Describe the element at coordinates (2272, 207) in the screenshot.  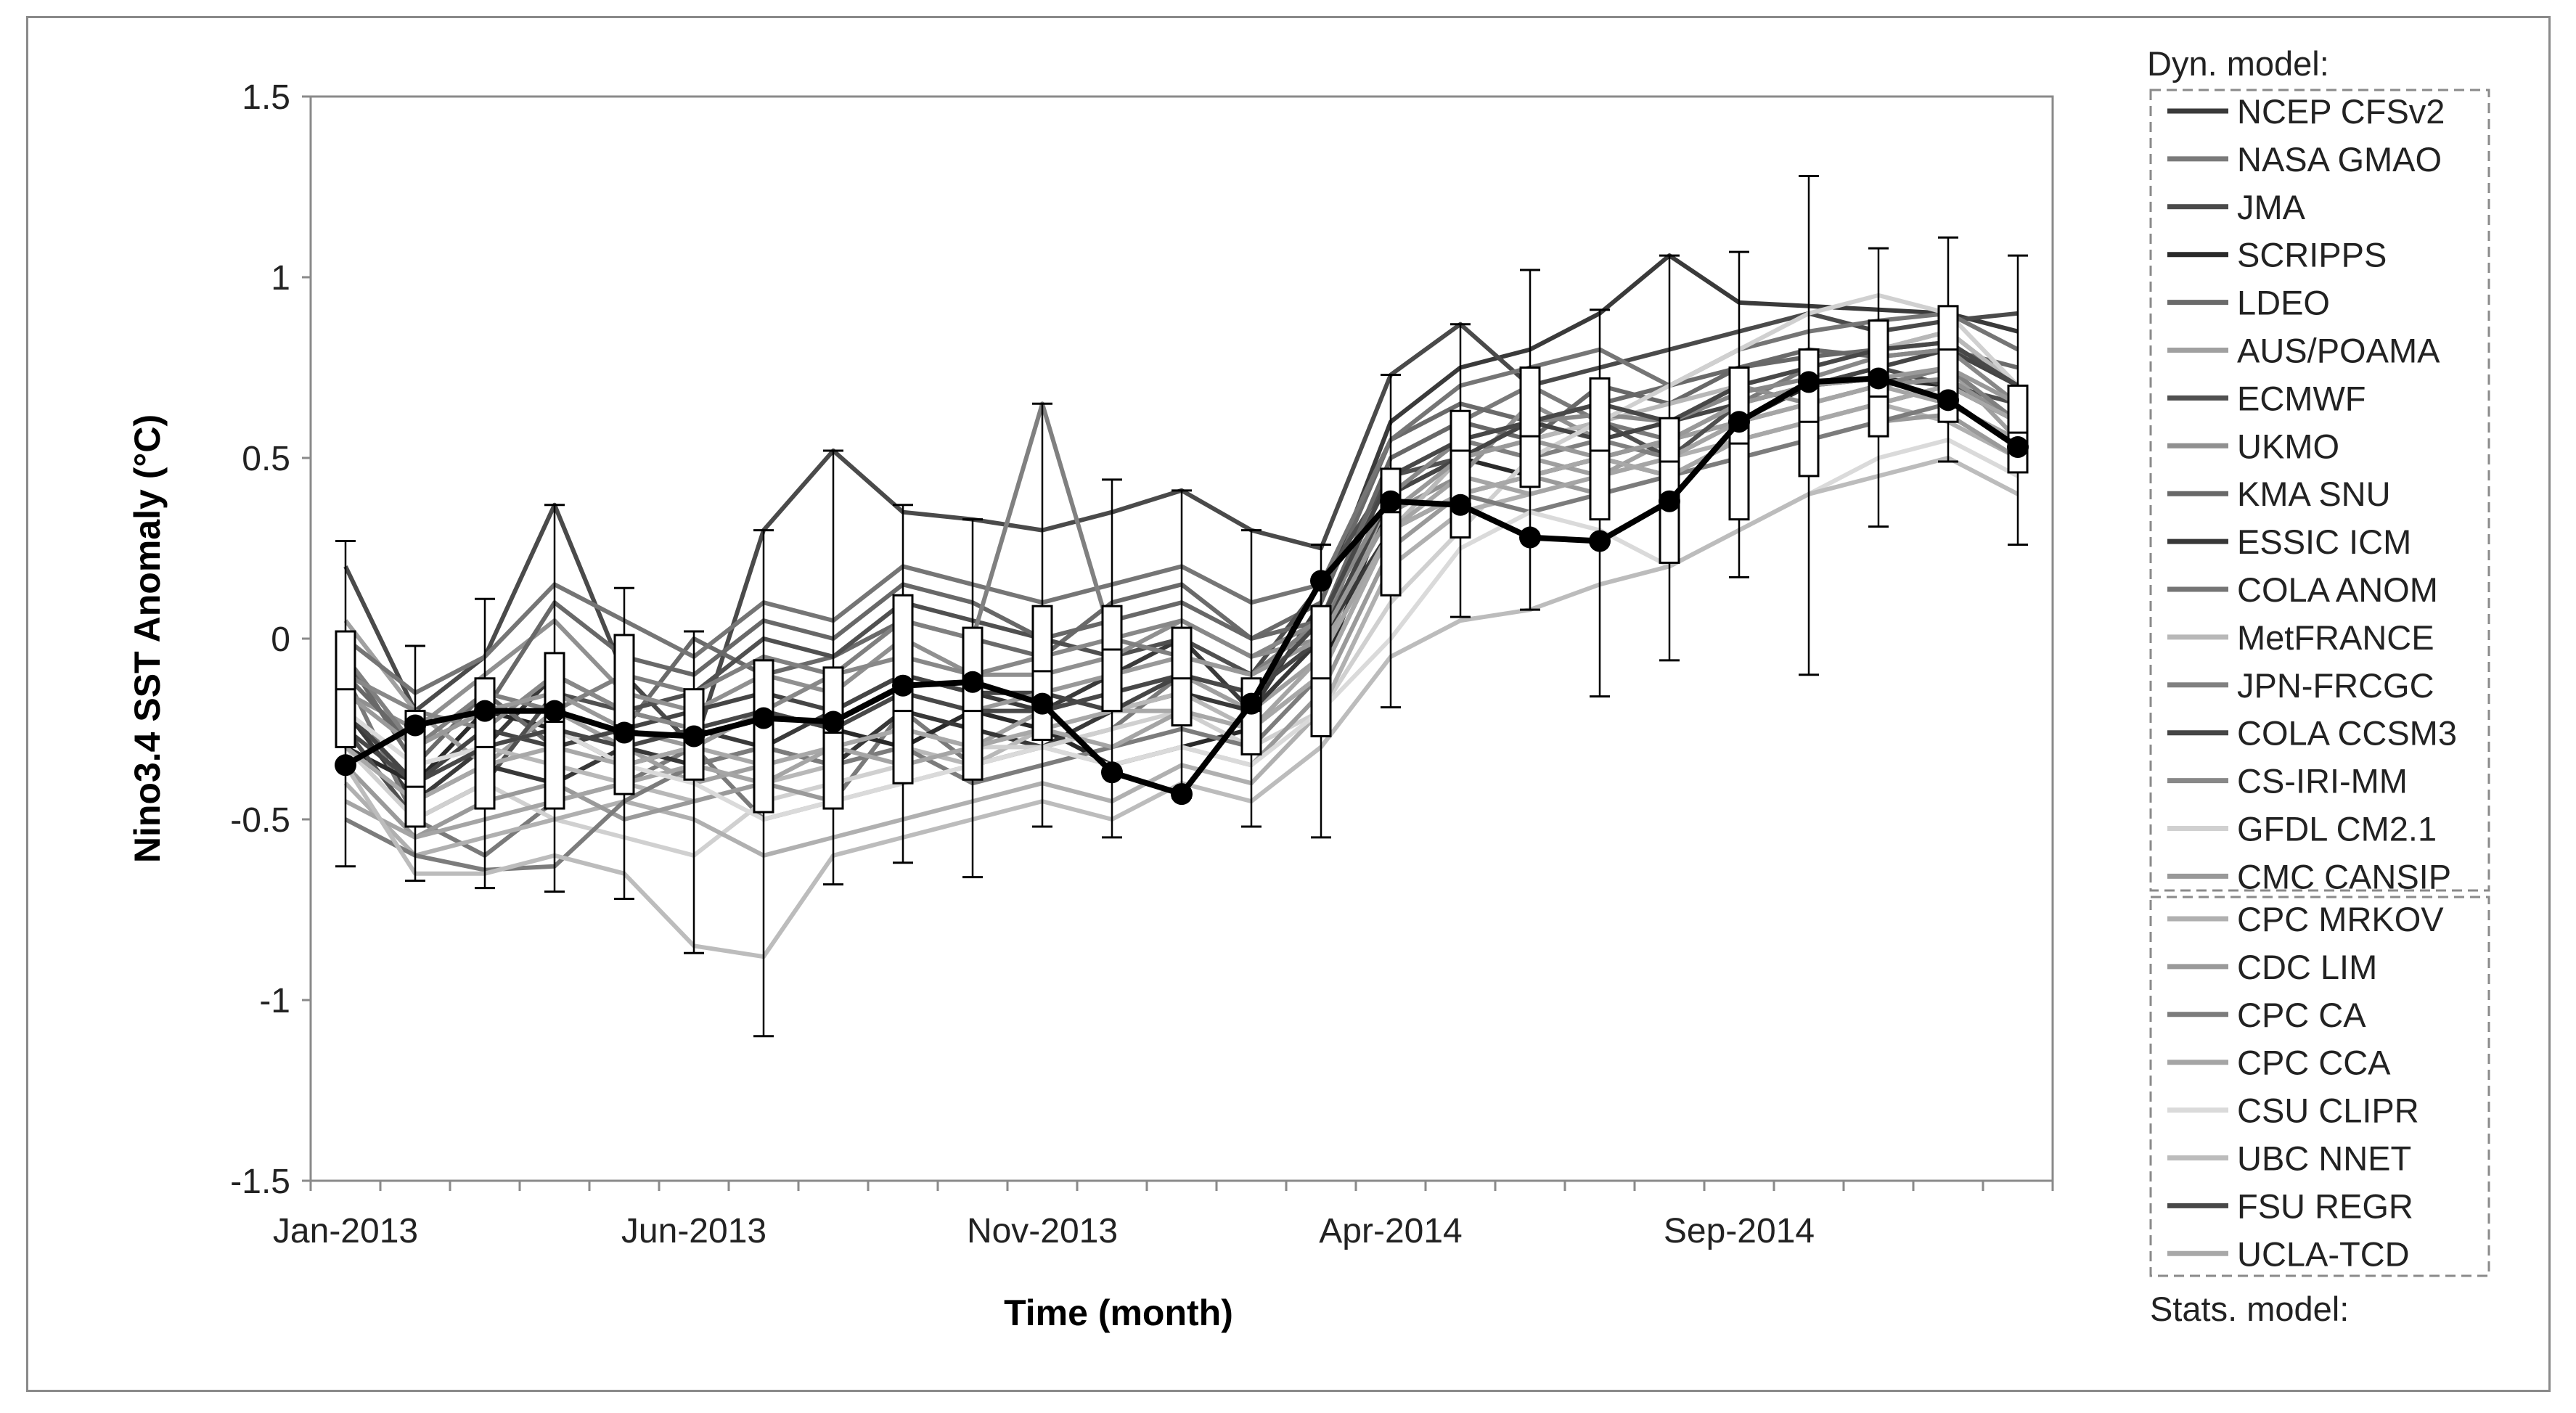
I see `legend-label: JMA` at that location.